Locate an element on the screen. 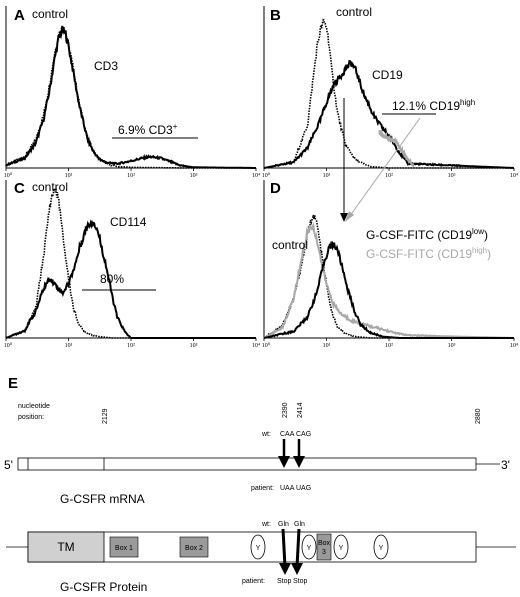  mrna-title: G-CSFR mRNA is located at coordinates (102, 499).